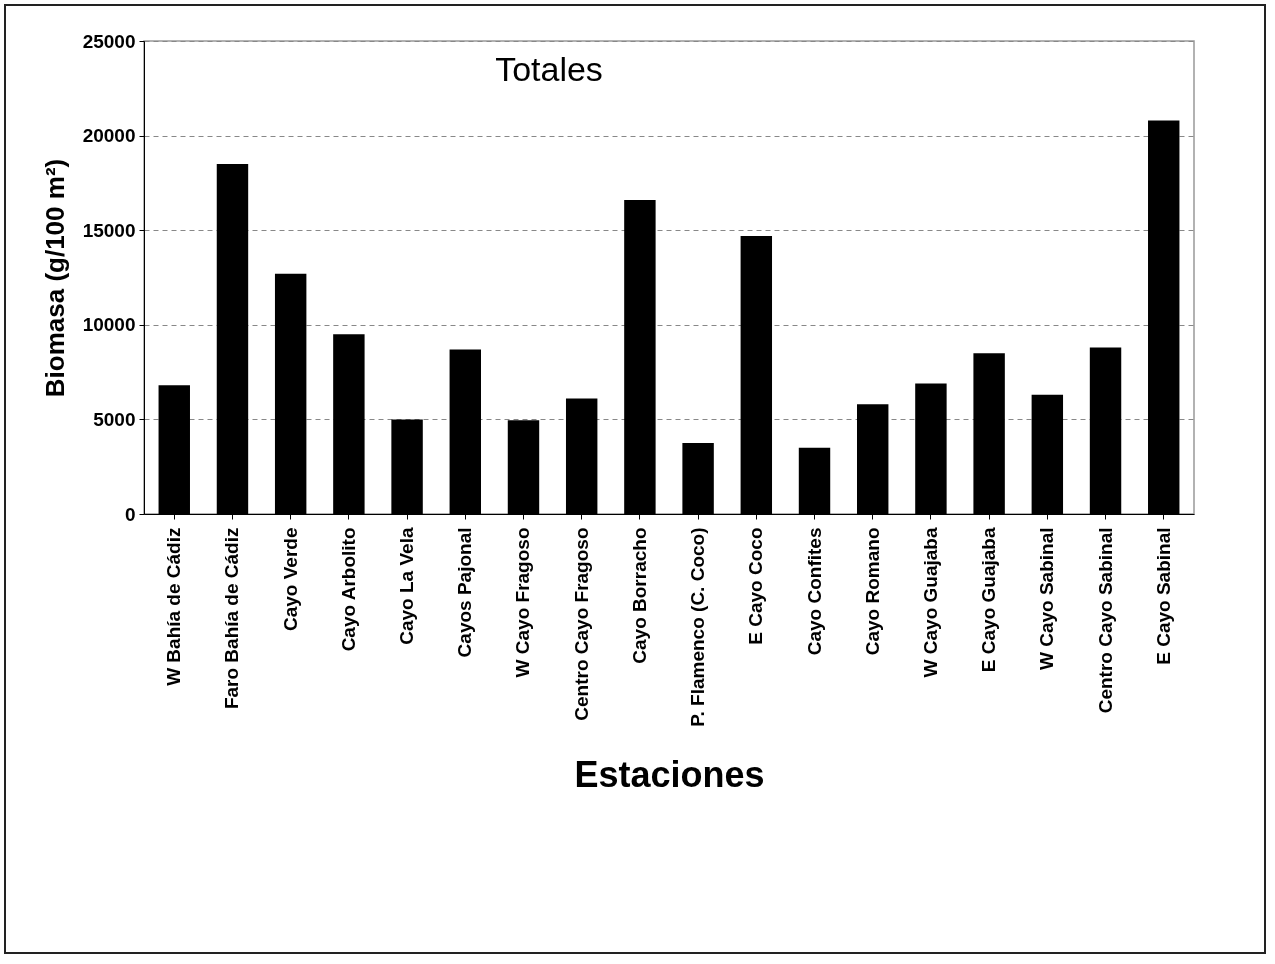 This screenshot has height=964, width=1275. I want to click on x-tick-label: W Cayo Fragoso, so click(523, 602).